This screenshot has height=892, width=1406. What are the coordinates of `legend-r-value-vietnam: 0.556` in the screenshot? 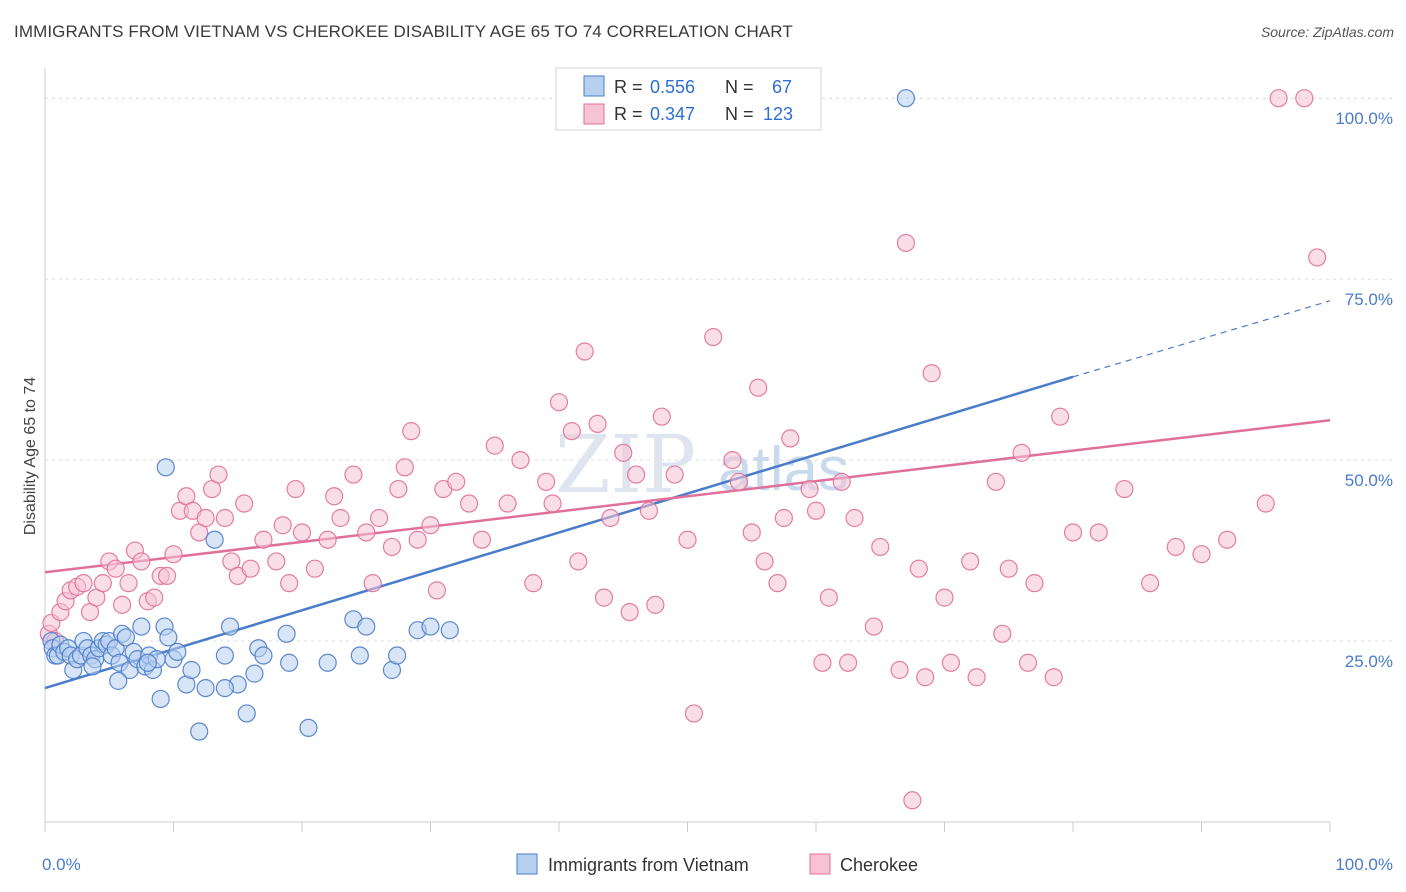 It's located at (672, 87).